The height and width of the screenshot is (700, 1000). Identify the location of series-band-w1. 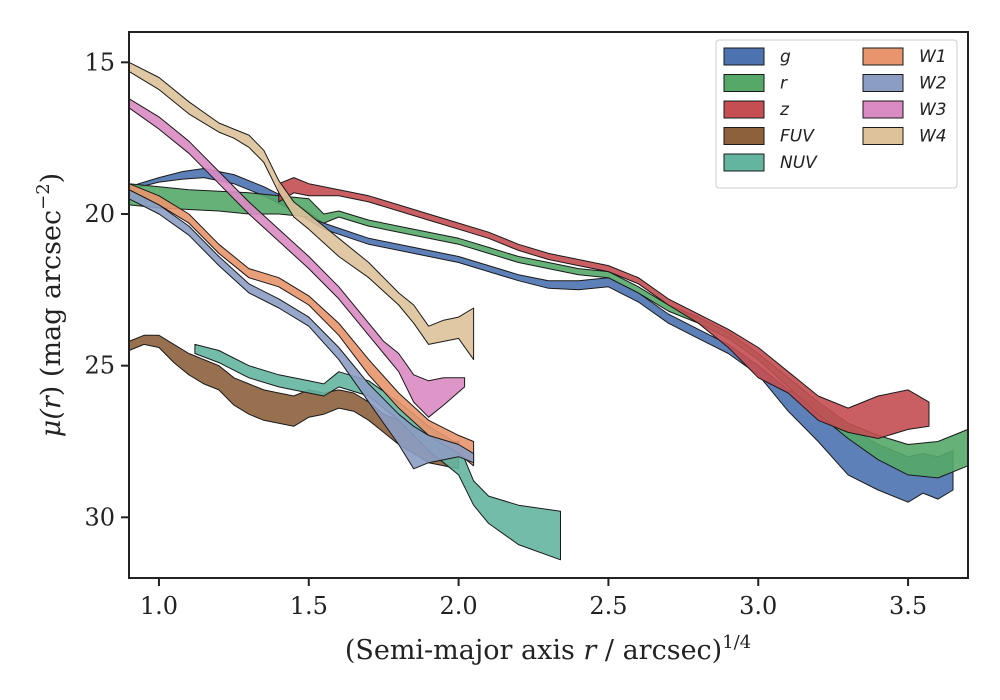
(301, 325).